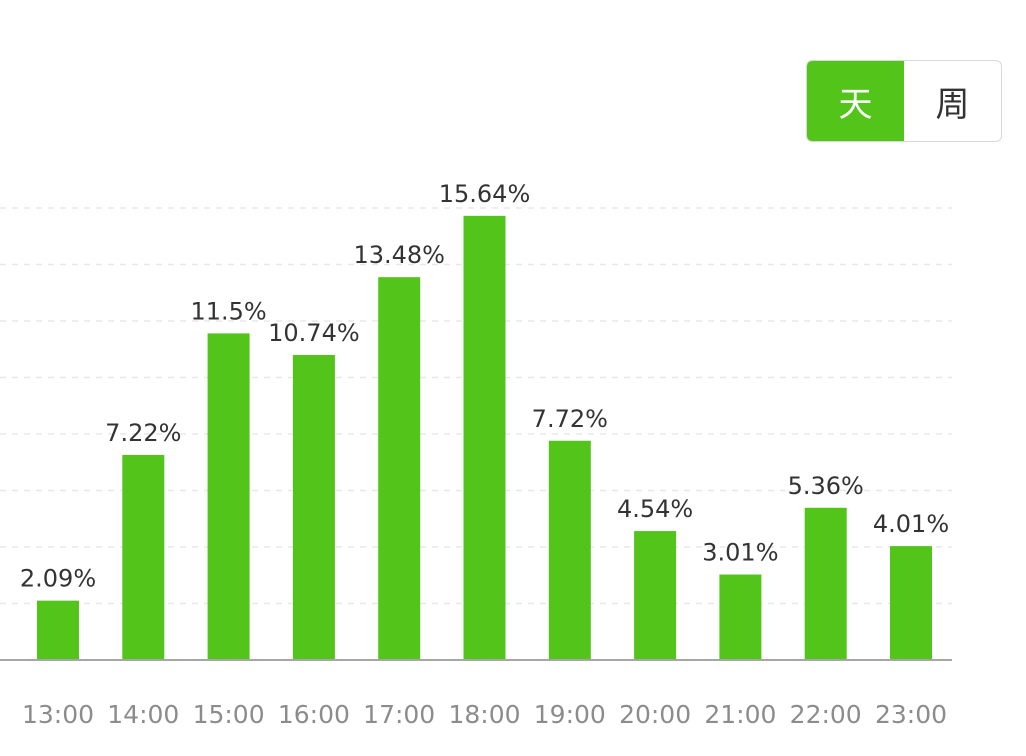 This screenshot has width=1026, height=756. What do you see at coordinates (229, 714) in the screenshot?
I see `x-tick-label: 15:00` at bounding box center [229, 714].